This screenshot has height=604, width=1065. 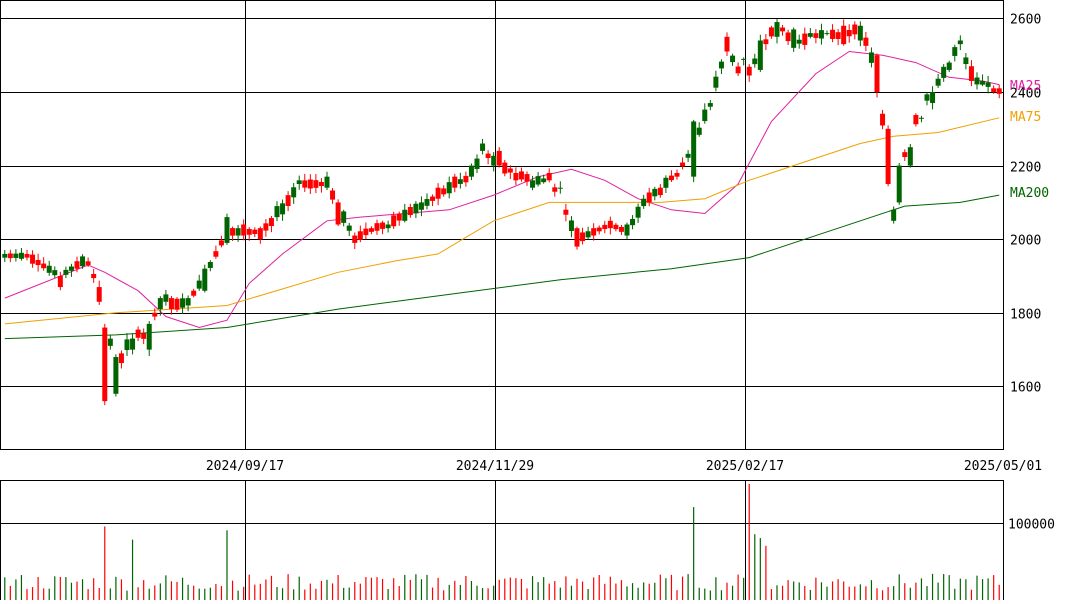 I want to click on price-tick-label: 2200, so click(x=1025, y=168).